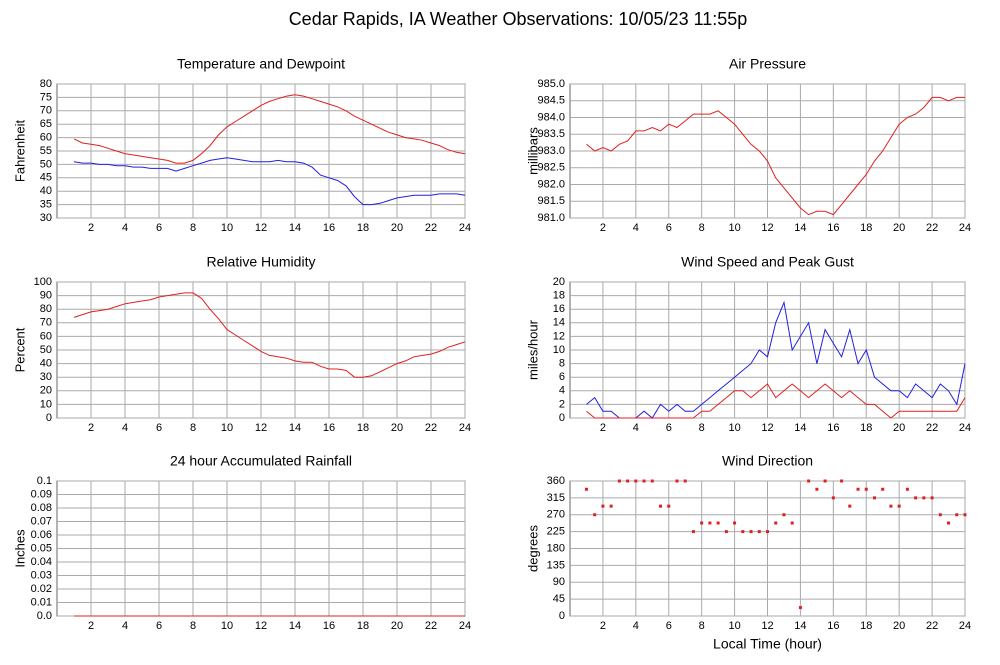 The width and height of the screenshot is (1000, 665). I want to click on x-axis-label: Local Time (hour), so click(767, 644).